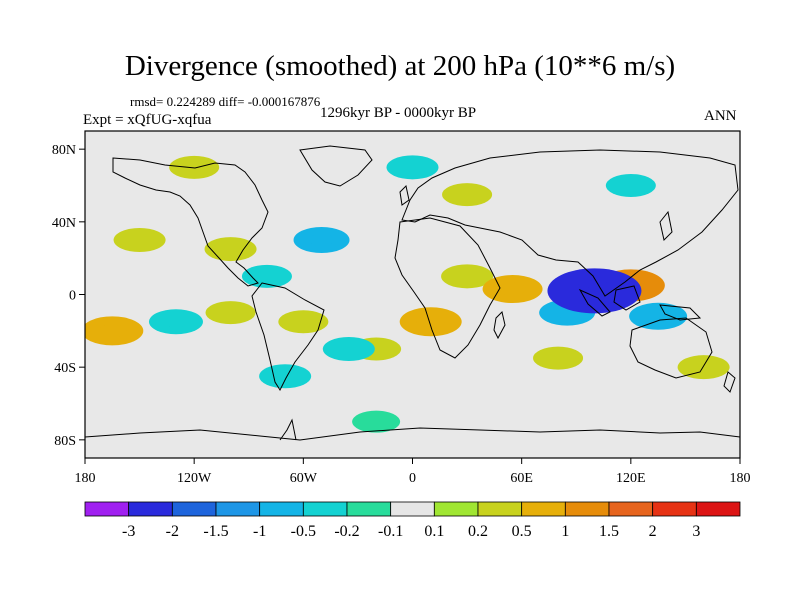 The height and width of the screenshot is (600, 800). Describe the element at coordinates (288, 337) in the screenshot. I see `coast-south-america` at that location.